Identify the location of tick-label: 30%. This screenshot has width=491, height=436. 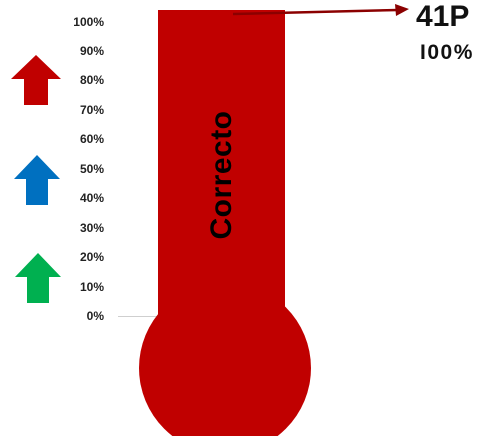
(91, 228).